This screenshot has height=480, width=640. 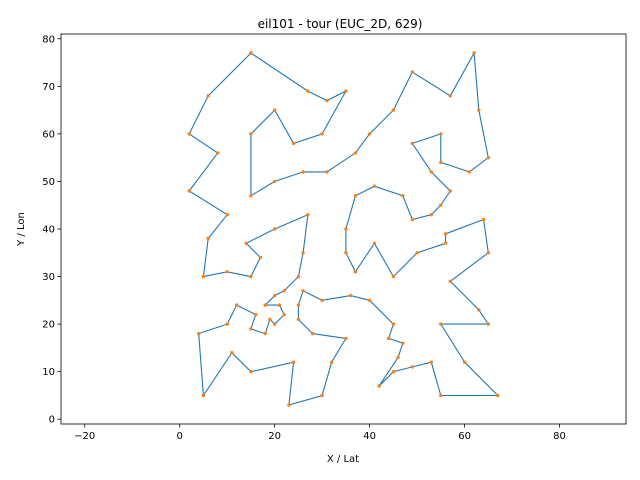 What do you see at coordinates (369, 436) in the screenshot?
I see `x-tick-label: 40` at bounding box center [369, 436].